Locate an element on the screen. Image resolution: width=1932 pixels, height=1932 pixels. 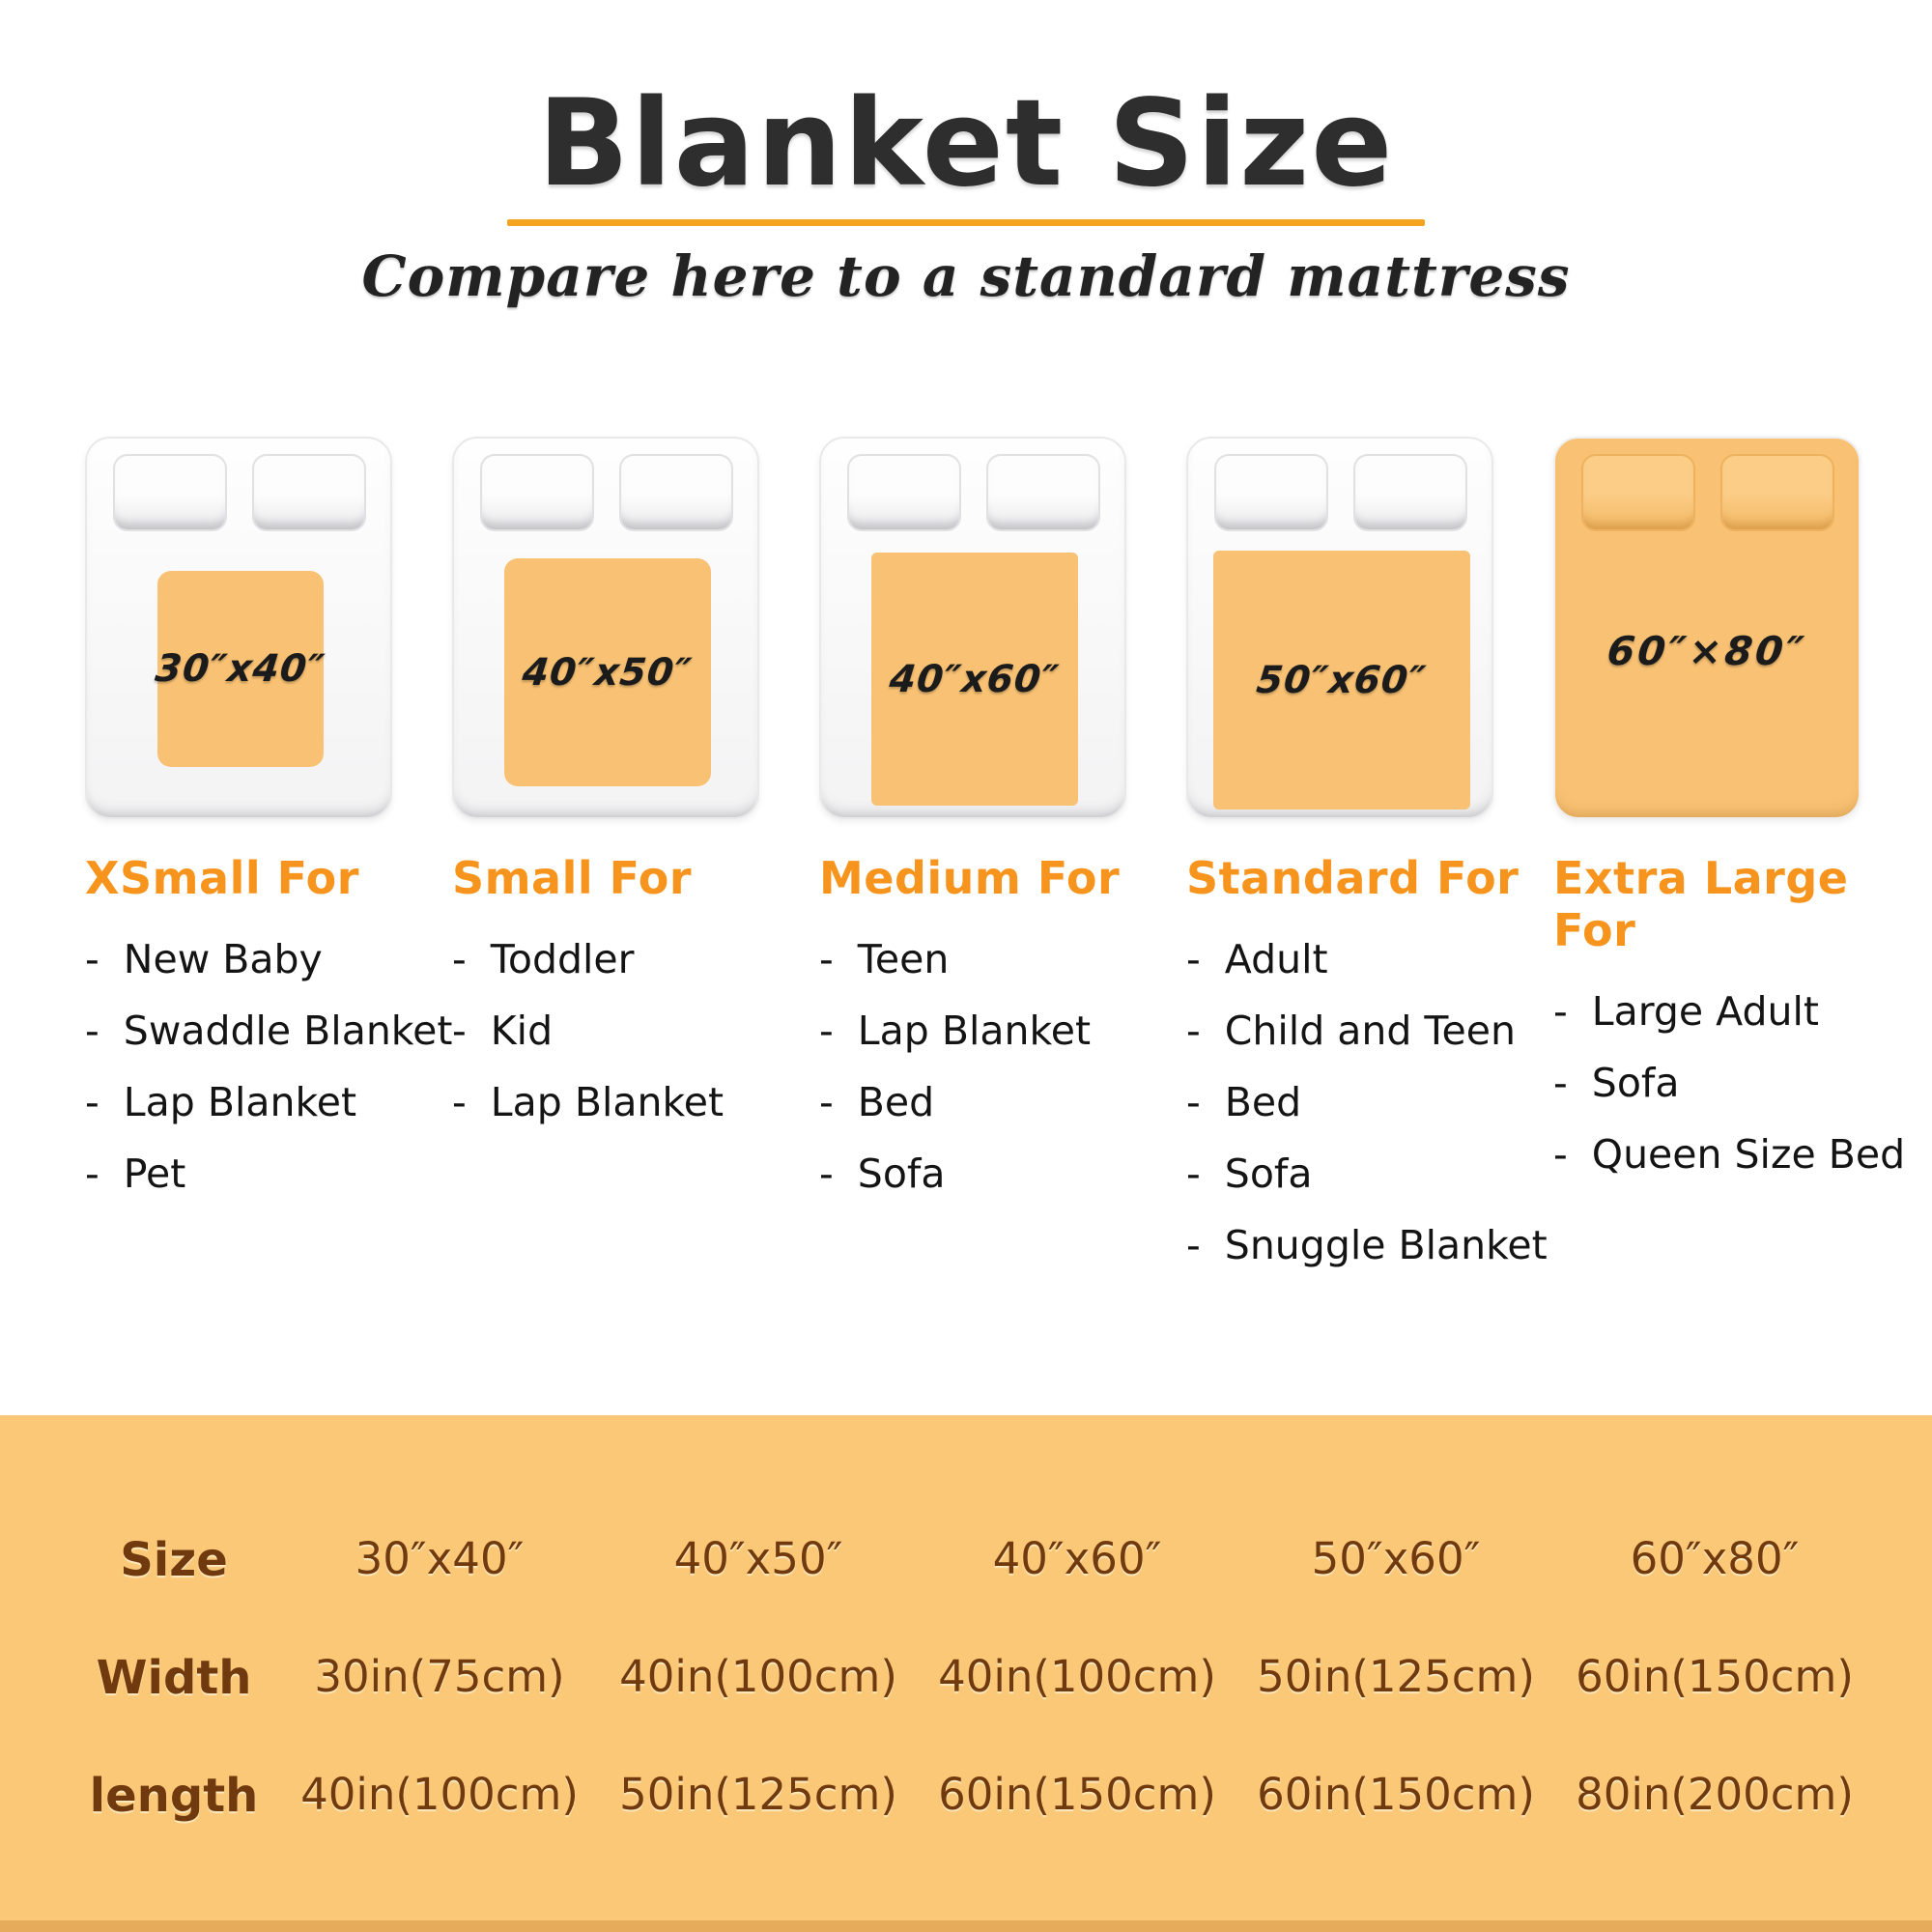
list-item-label: Teen is located at coordinates (903, 959).